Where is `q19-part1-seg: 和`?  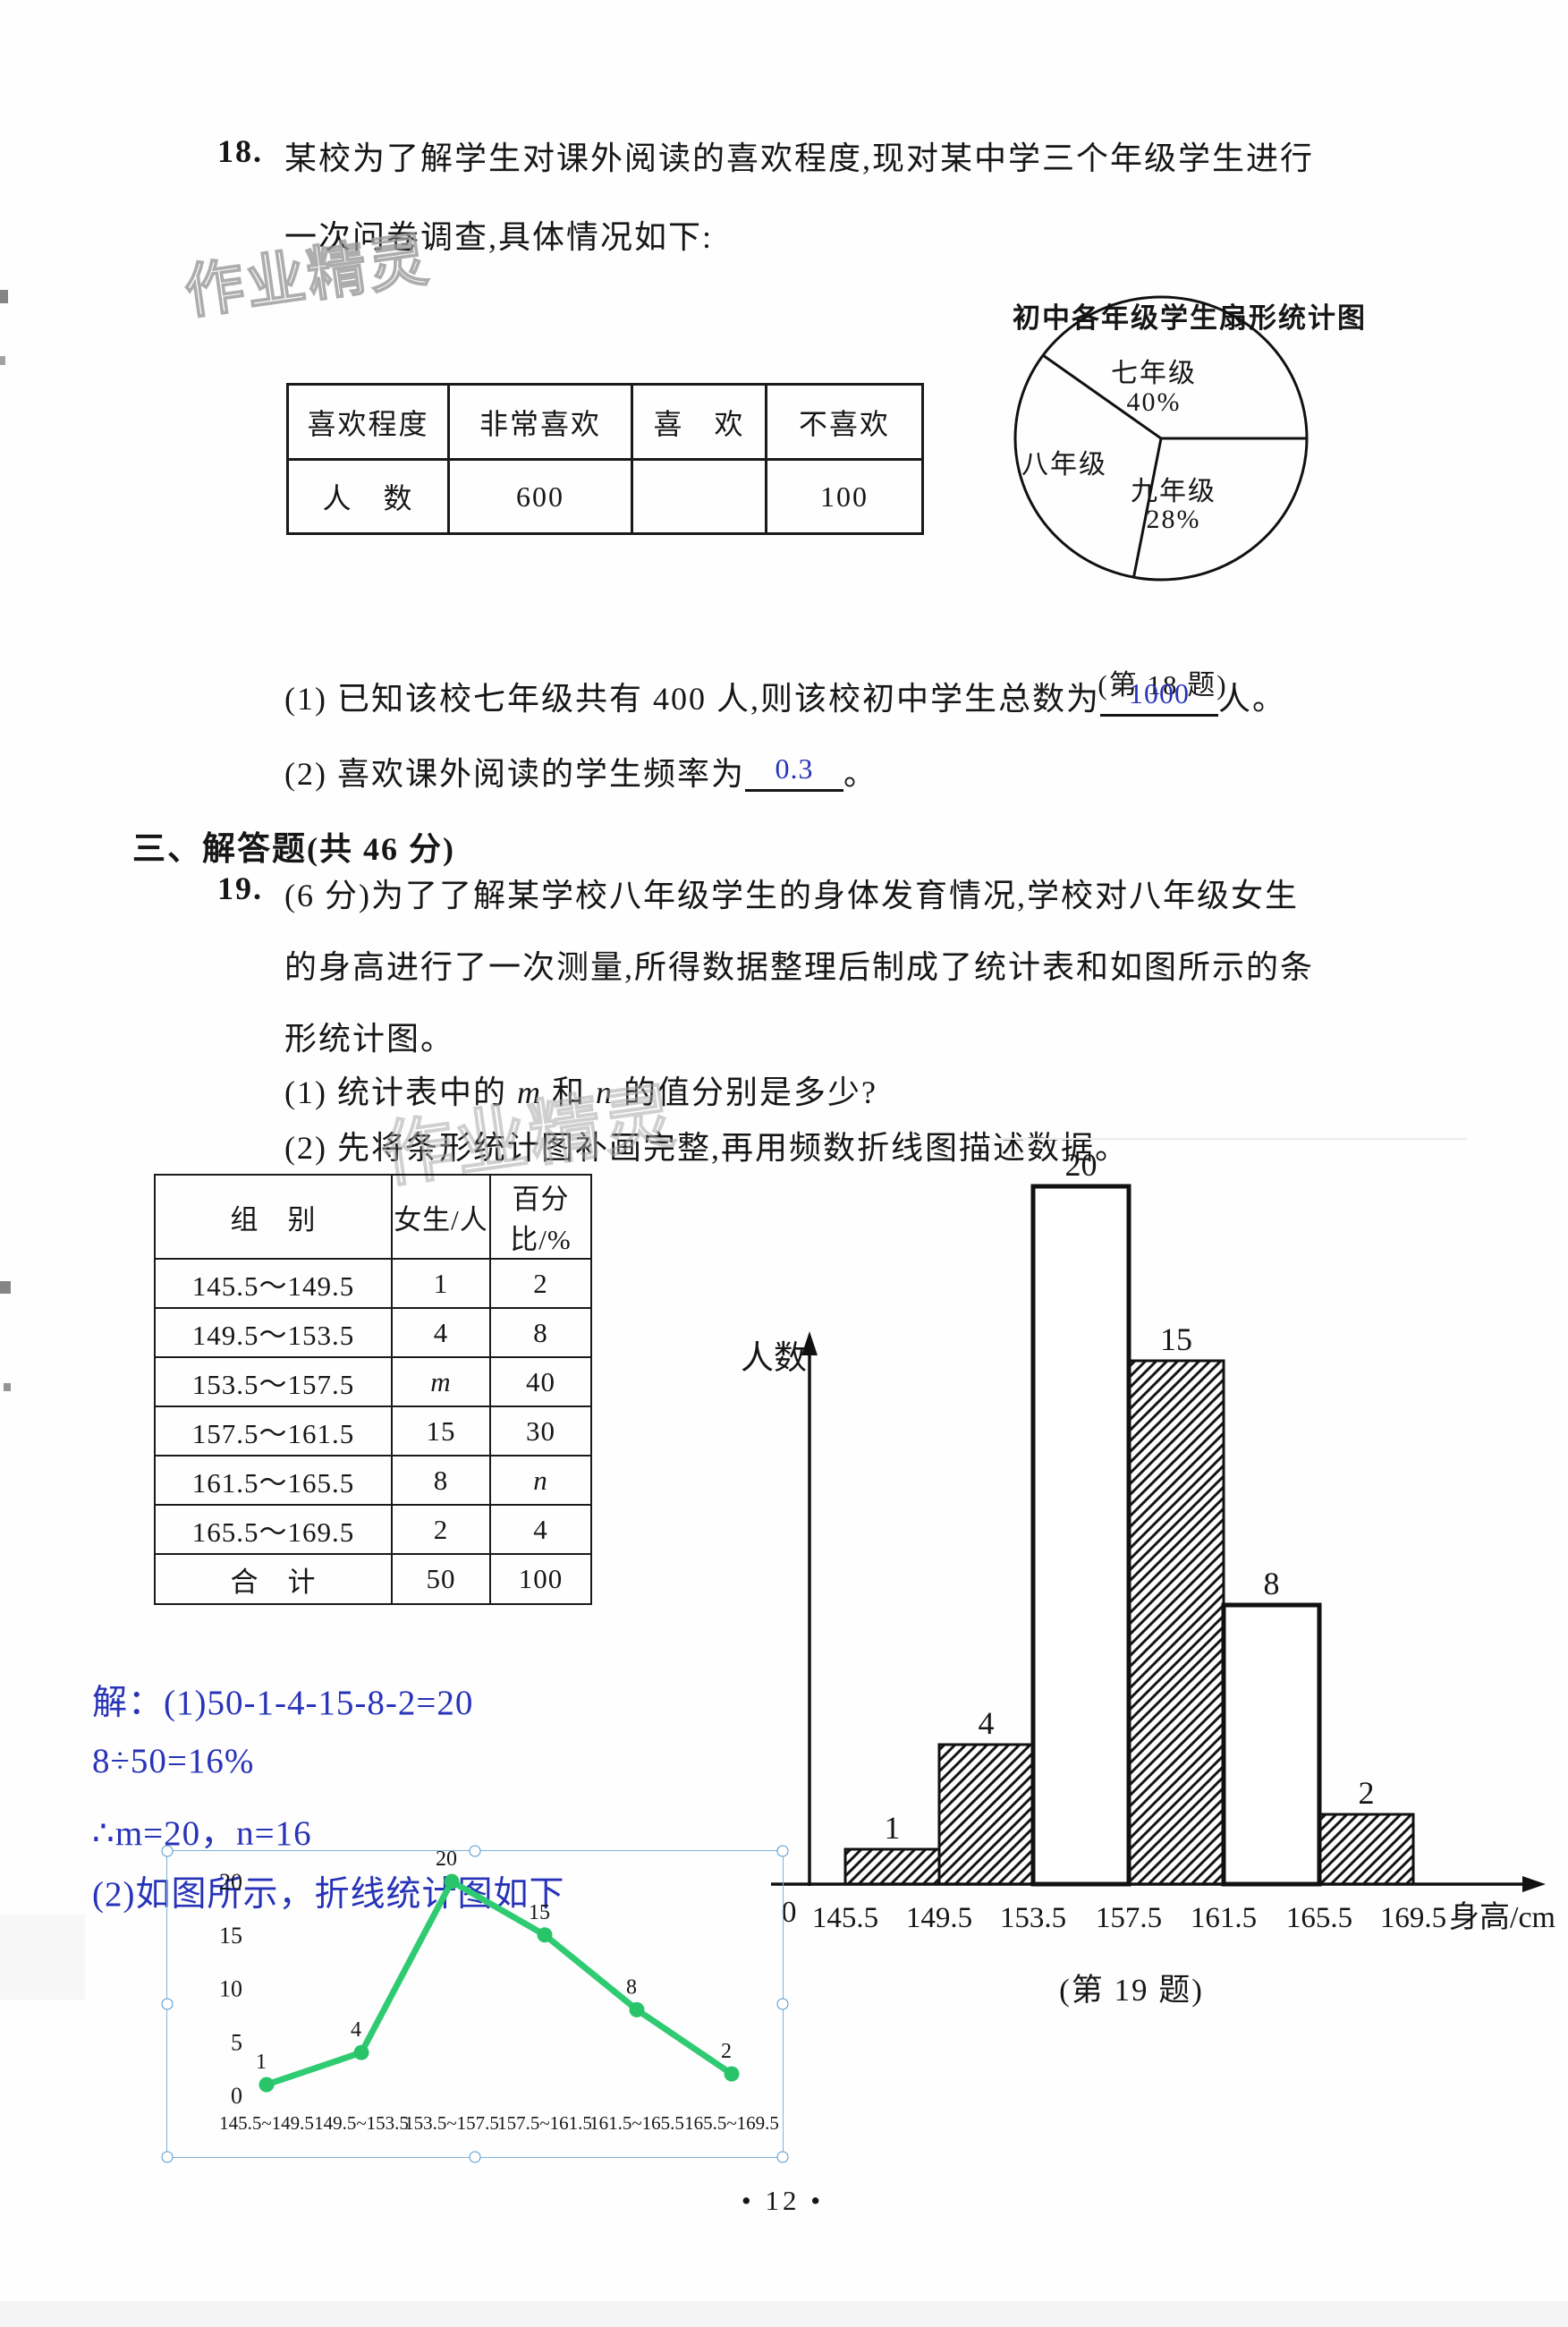
q19-part1-seg: 和 is located at coordinates (569, 1092).